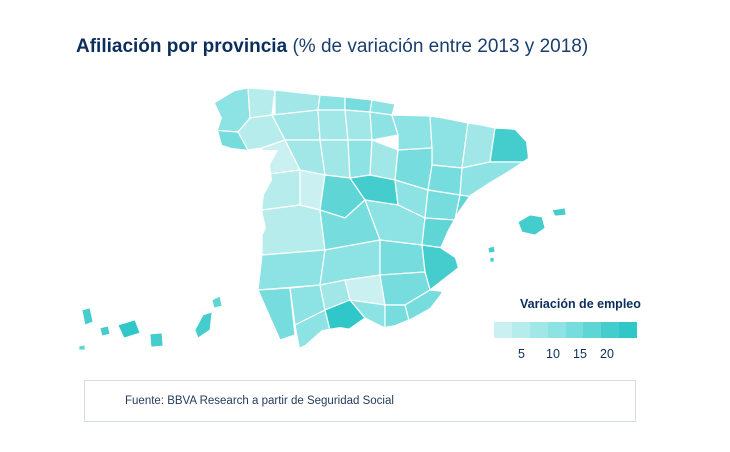 The width and height of the screenshot is (730, 452). What do you see at coordinates (553, 354) in the screenshot?
I see `legend-tick-10: 10` at bounding box center [553, 354].